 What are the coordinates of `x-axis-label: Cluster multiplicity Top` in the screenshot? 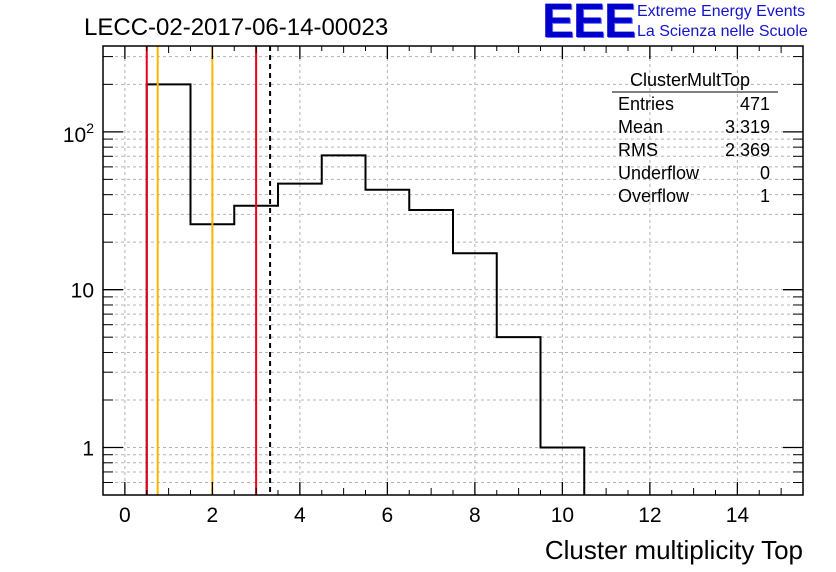 It's located at (674, 550).